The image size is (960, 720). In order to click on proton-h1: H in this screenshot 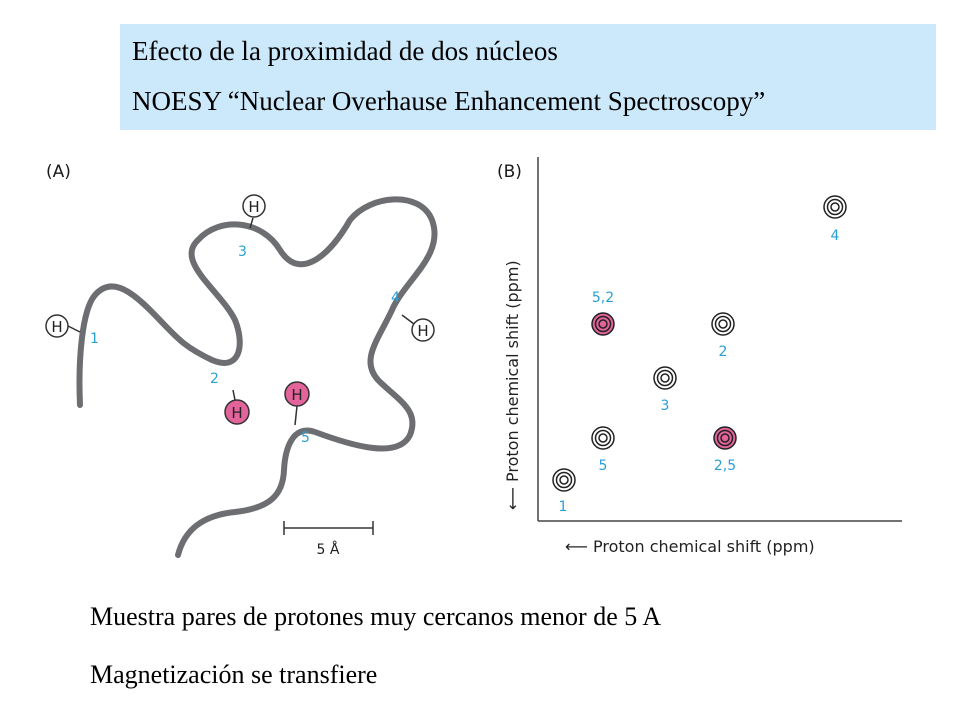, I will do `click(63, 326)`.